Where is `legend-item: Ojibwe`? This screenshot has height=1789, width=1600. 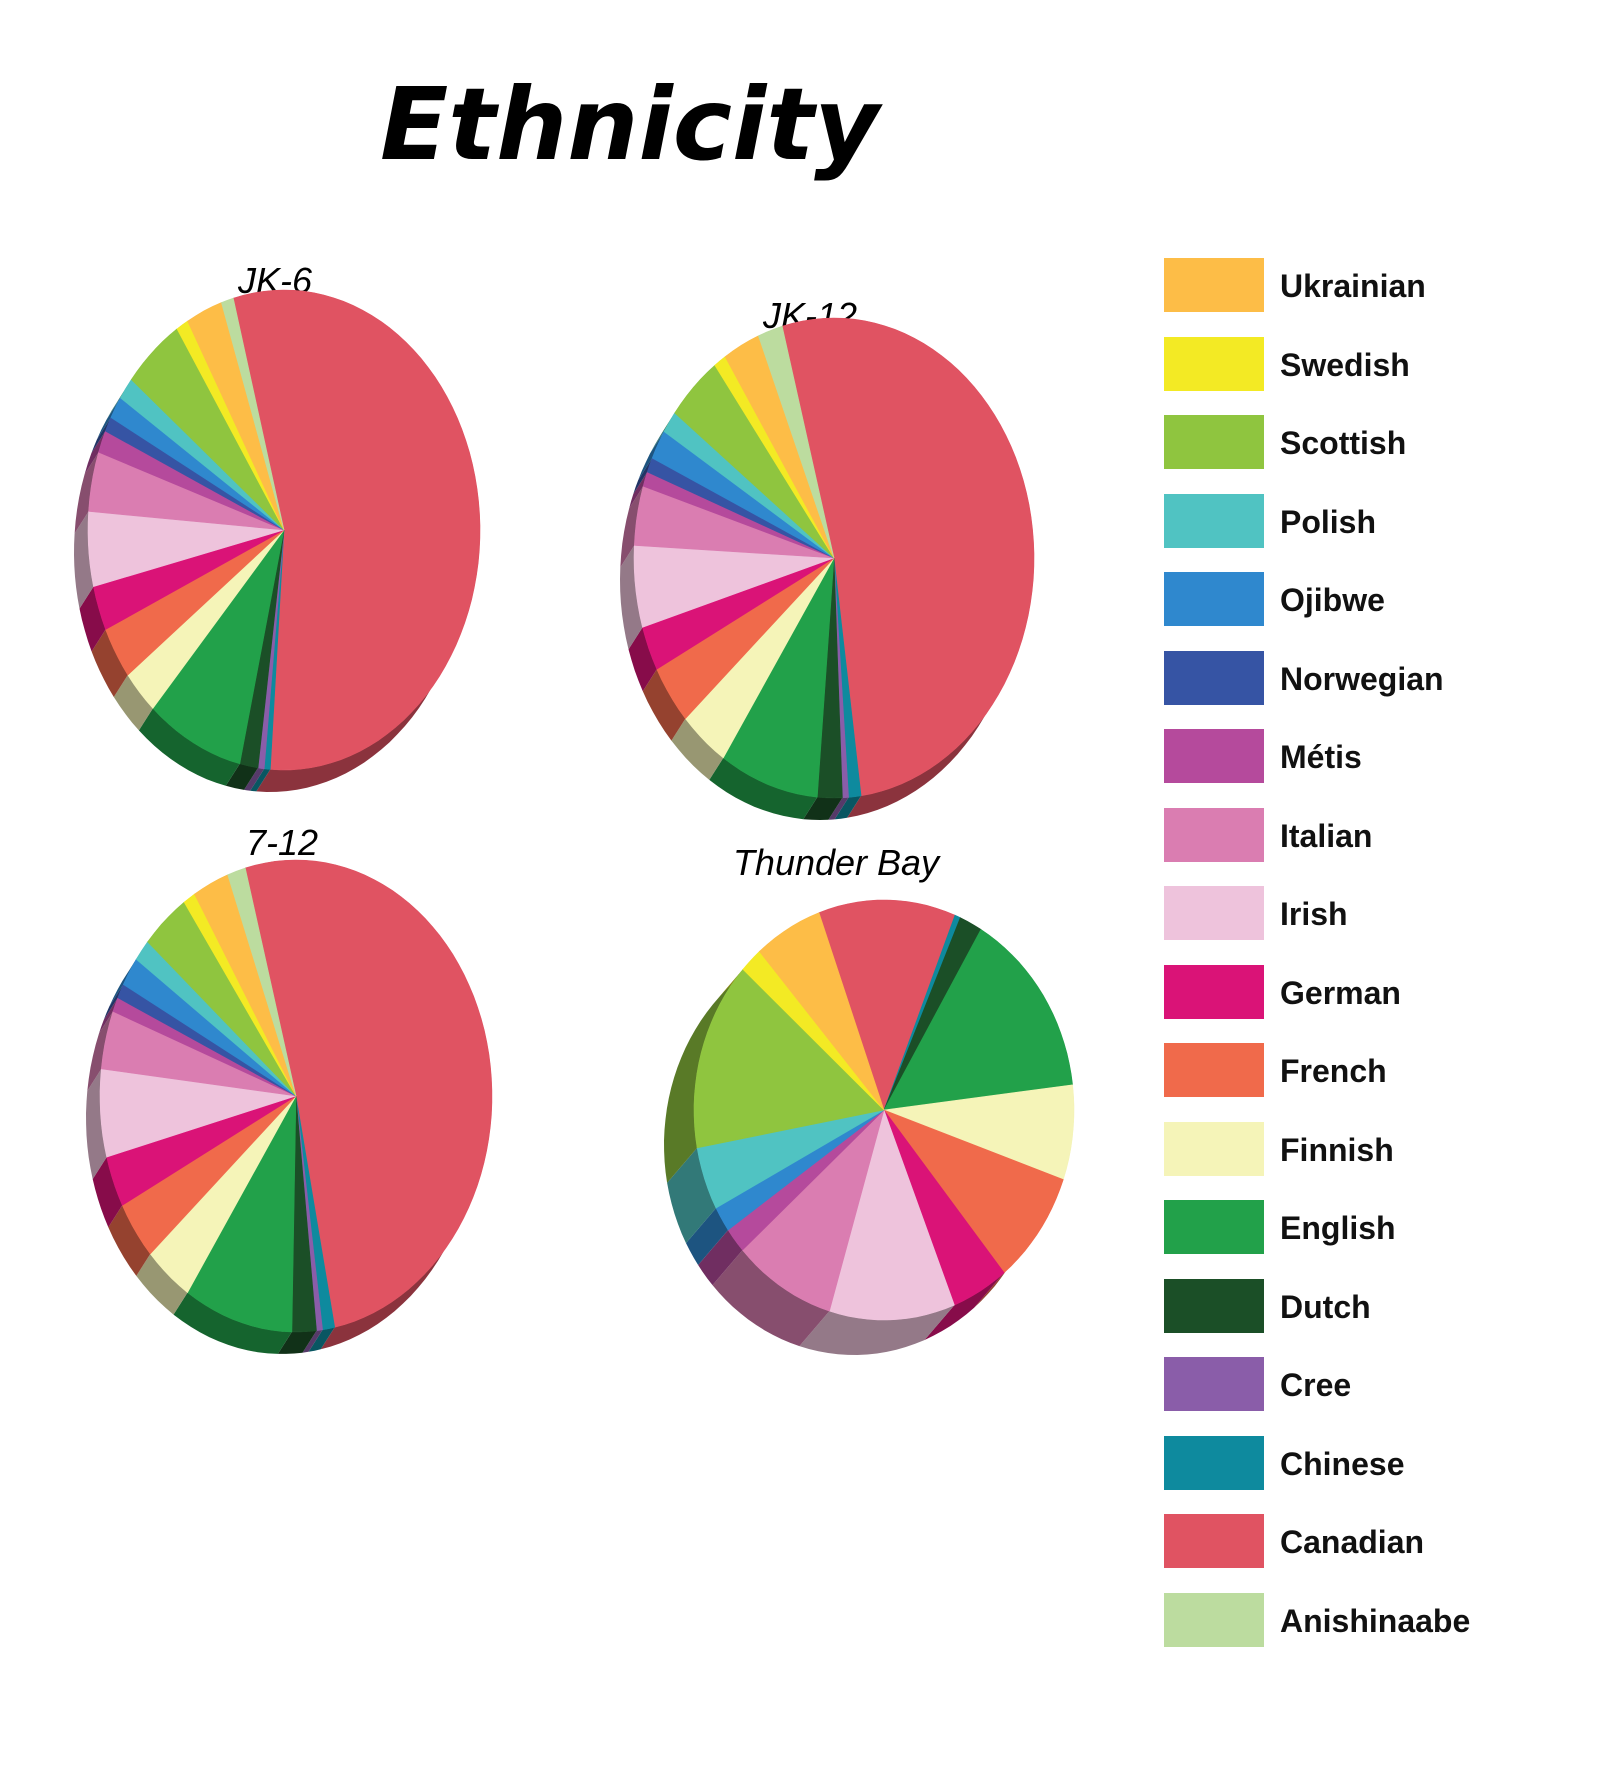
legend-item: Ojibwe is located at coordinates (1364, 599).